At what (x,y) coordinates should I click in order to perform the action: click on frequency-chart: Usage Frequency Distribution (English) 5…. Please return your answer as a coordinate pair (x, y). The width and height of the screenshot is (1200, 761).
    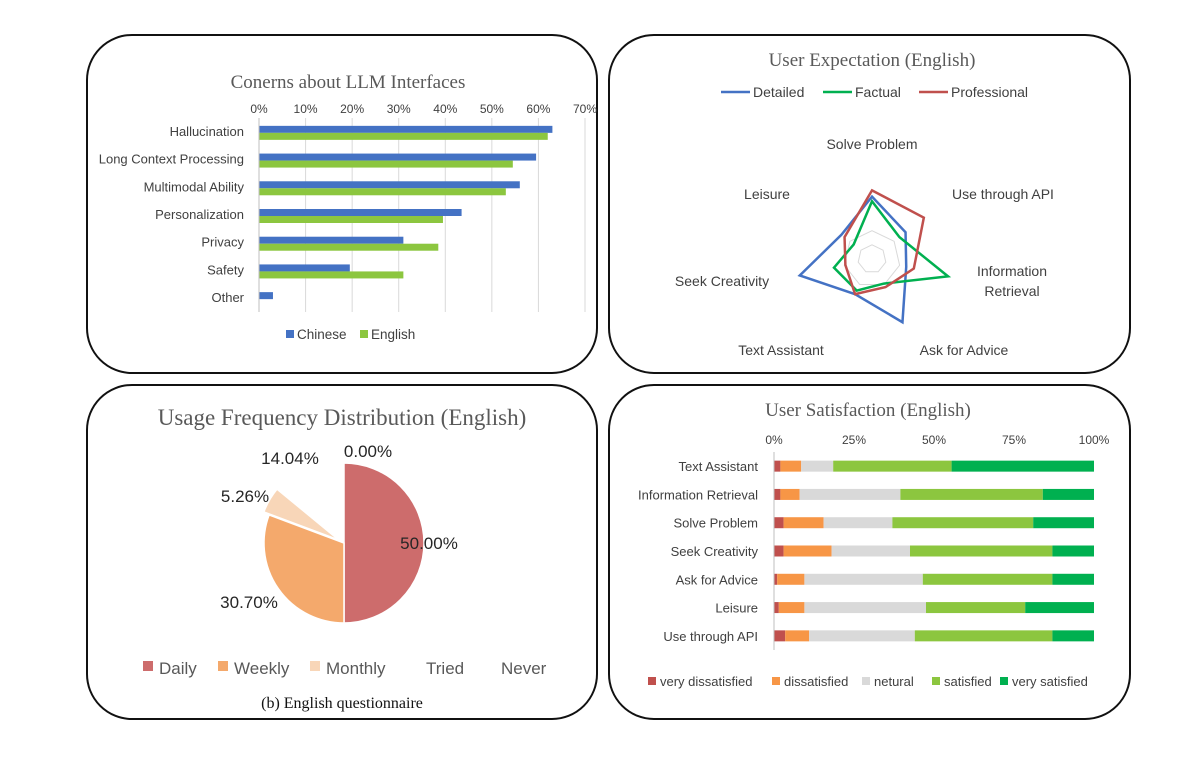
    Looking at the image, I should click on (345, 558).